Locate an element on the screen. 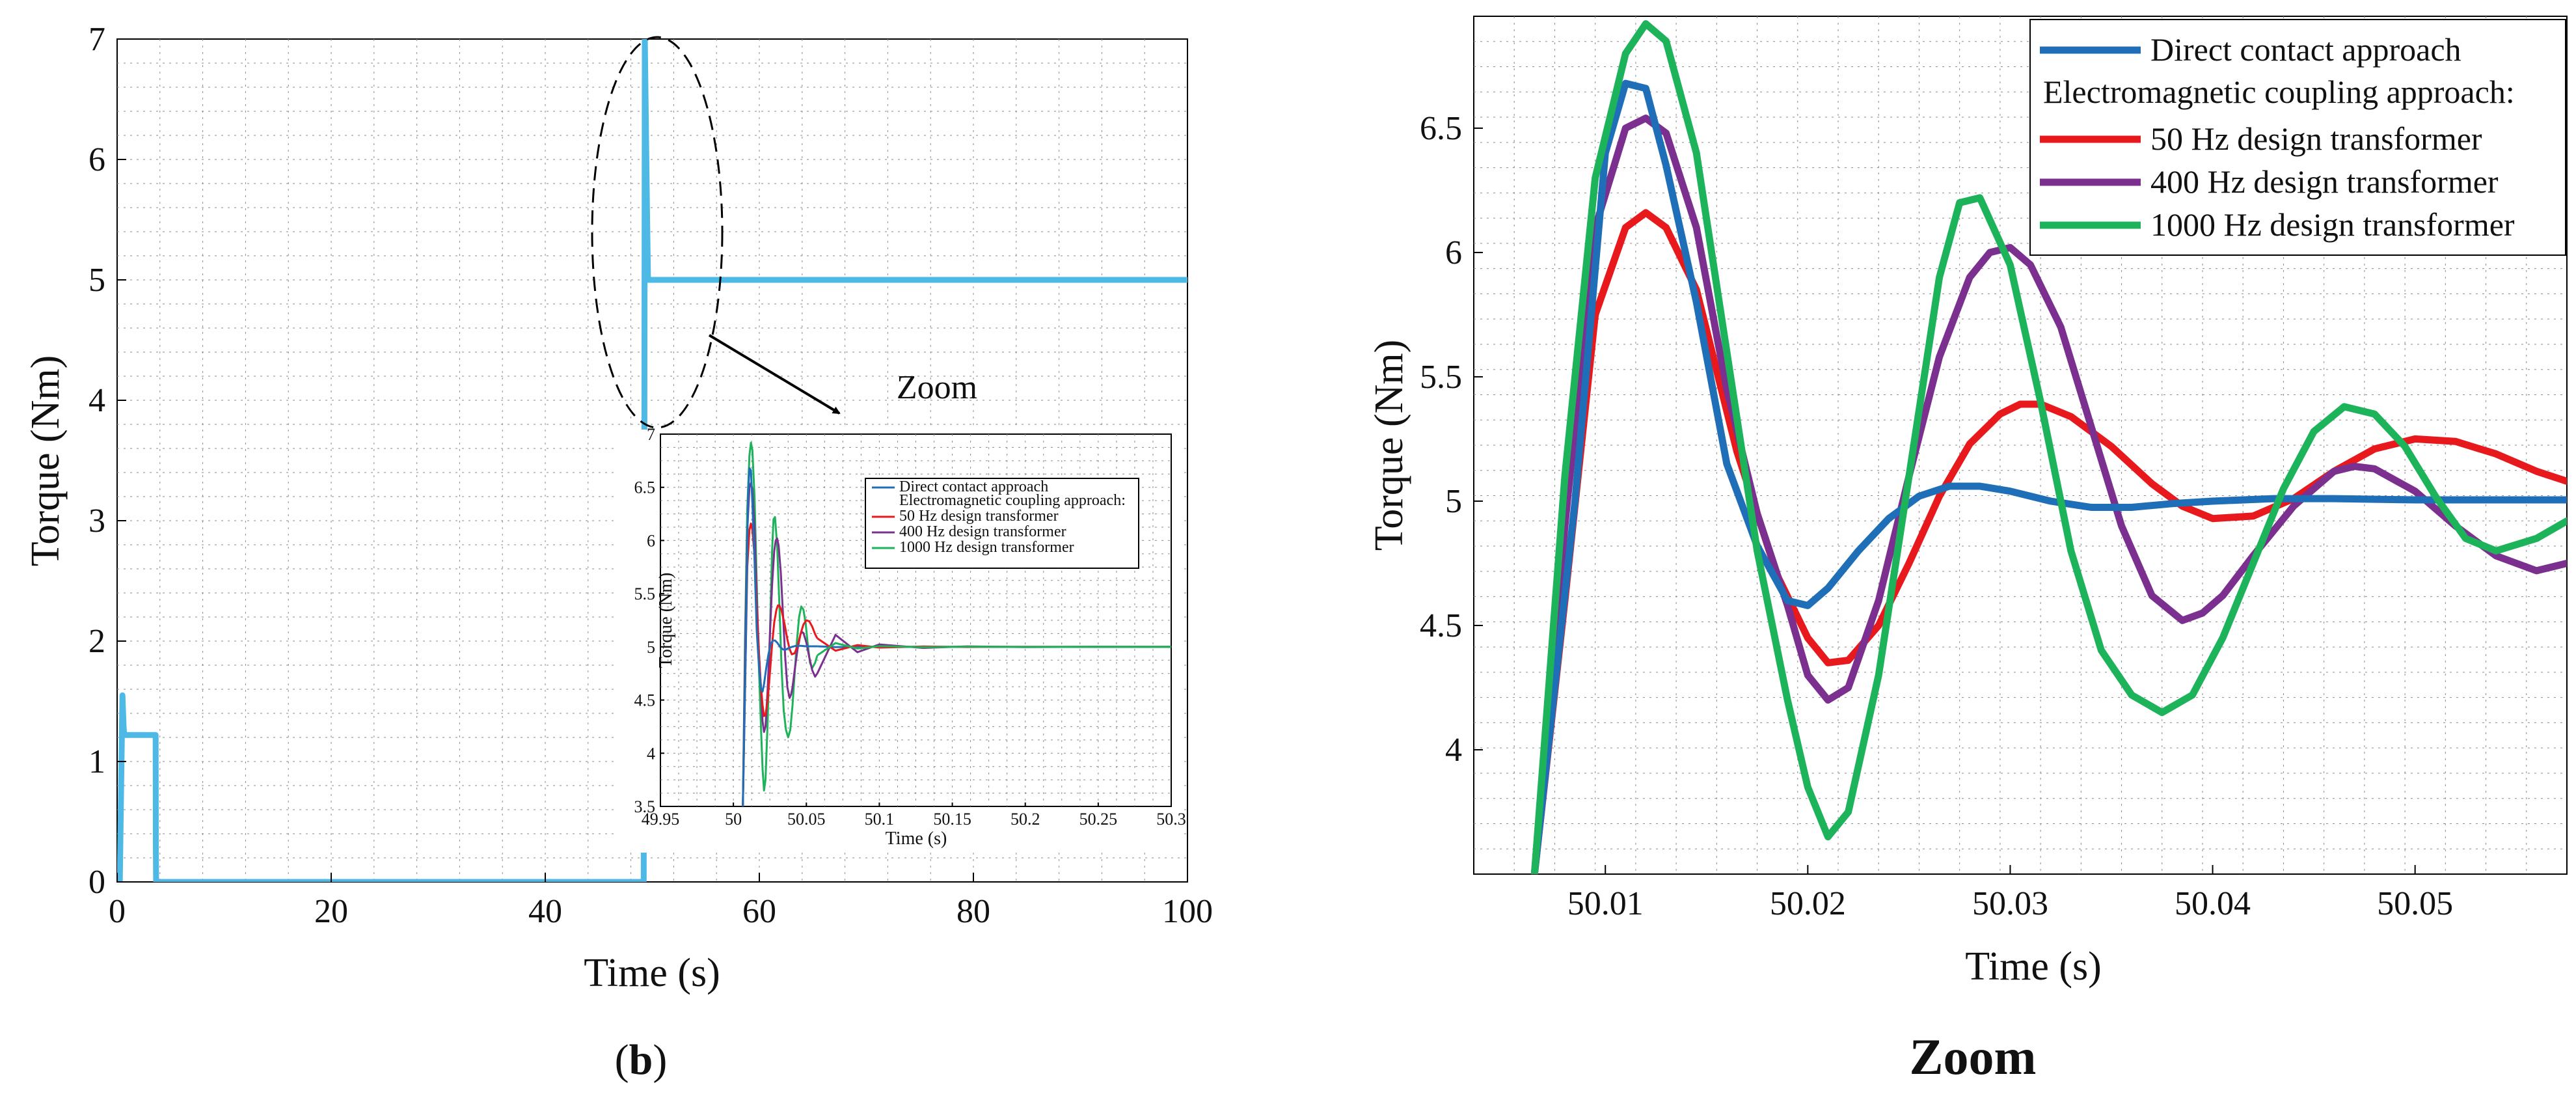  inset-x-tick-label: 50.3 is located at coordinates (1171, 819).